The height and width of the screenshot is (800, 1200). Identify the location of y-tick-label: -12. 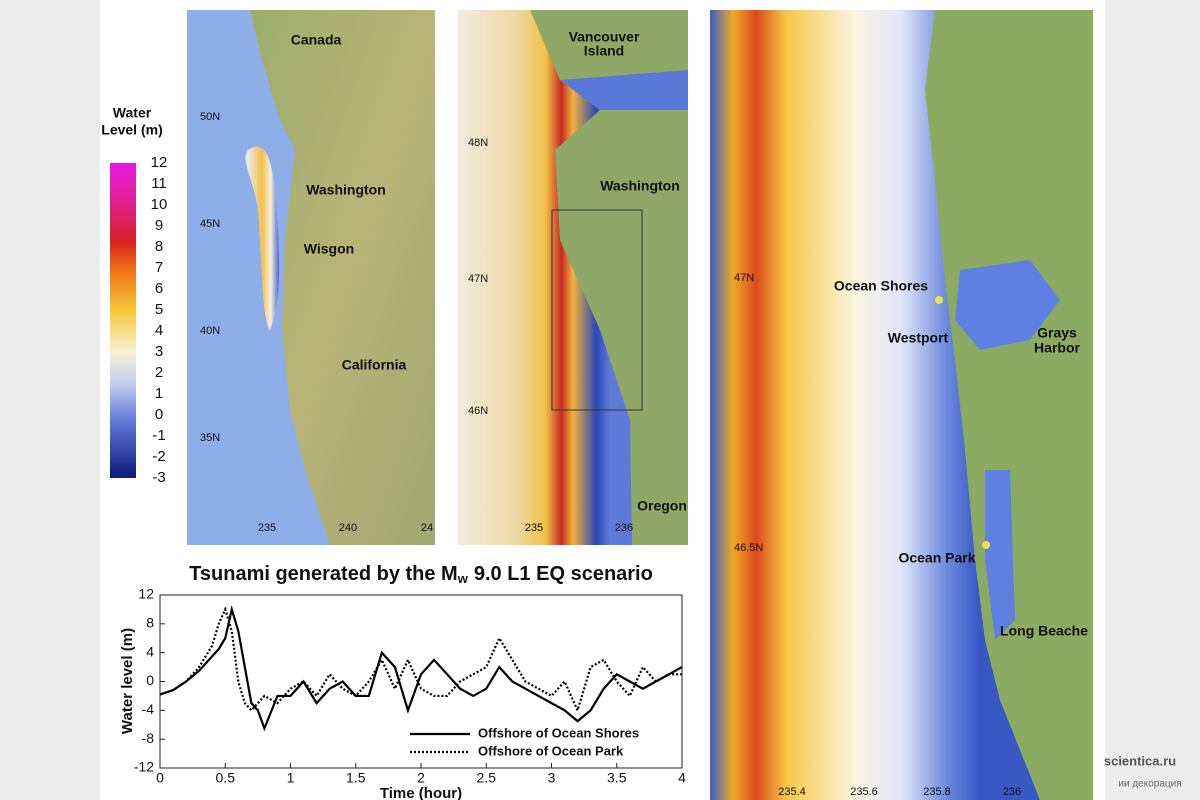
(144, 767).